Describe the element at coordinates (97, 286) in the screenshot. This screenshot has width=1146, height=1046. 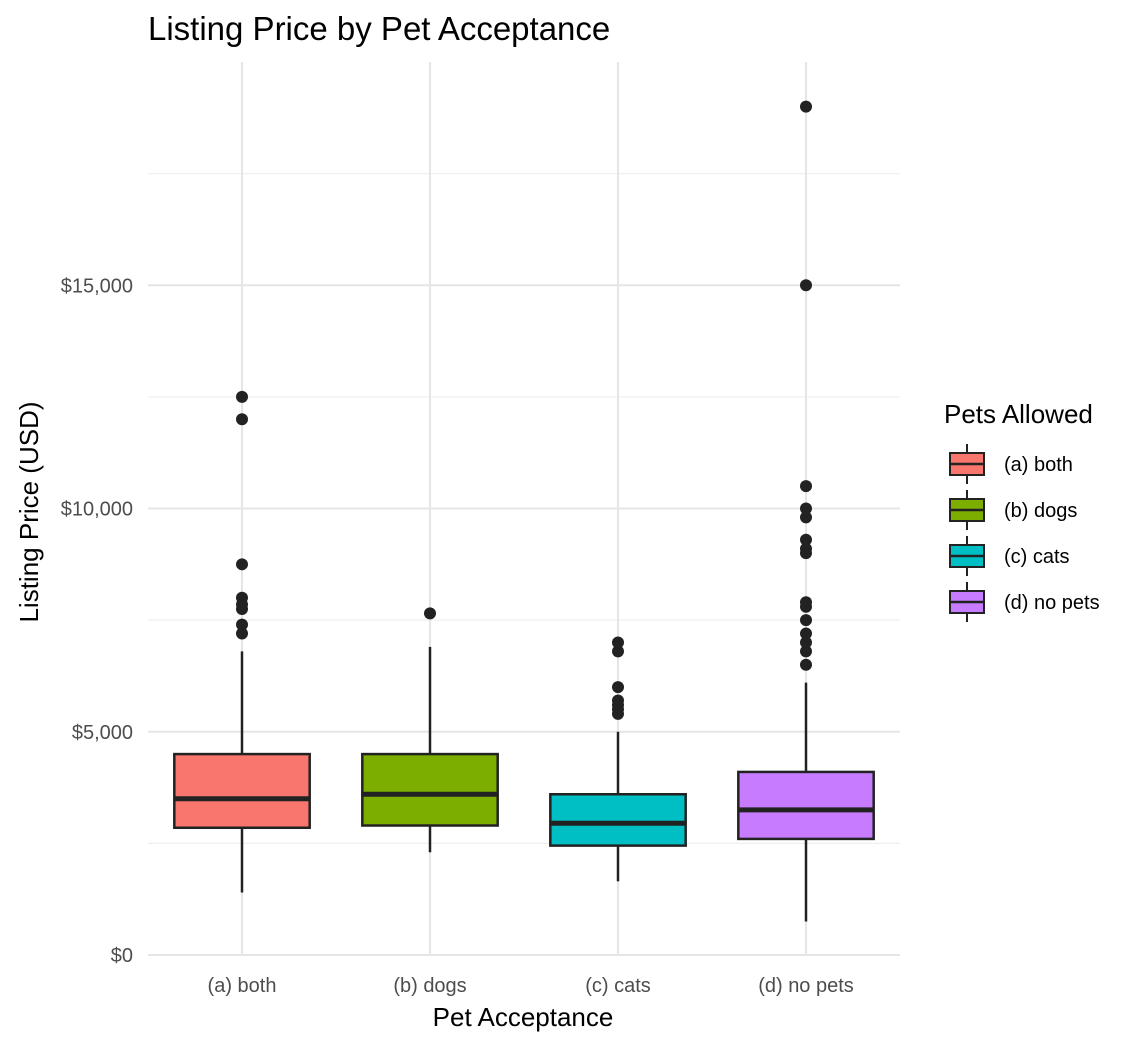
I see `y-tick-label: $15,000` at that location.